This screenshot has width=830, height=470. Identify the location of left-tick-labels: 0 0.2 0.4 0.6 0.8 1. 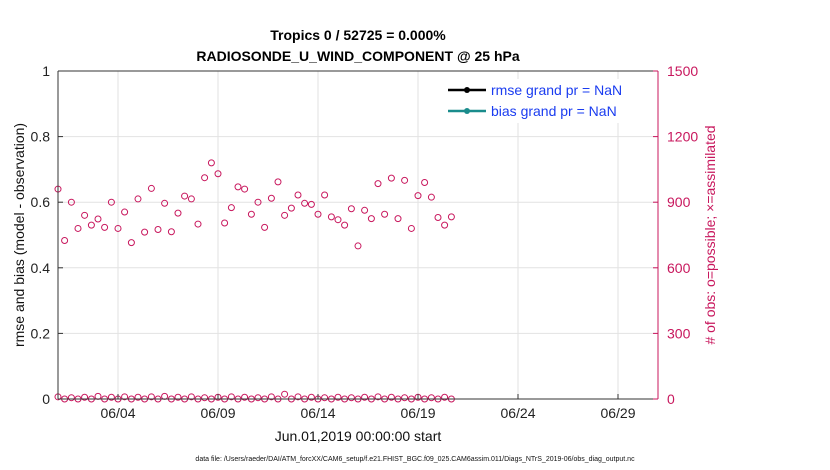
(47, 235).